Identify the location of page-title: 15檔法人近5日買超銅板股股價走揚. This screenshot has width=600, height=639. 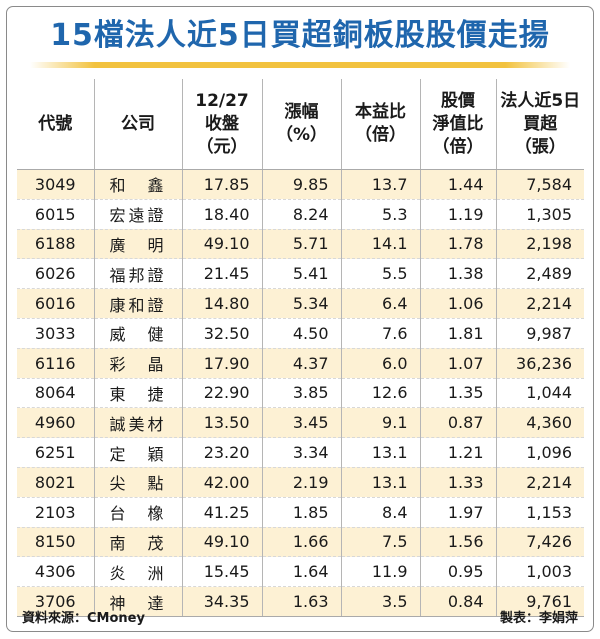
(300, 35).